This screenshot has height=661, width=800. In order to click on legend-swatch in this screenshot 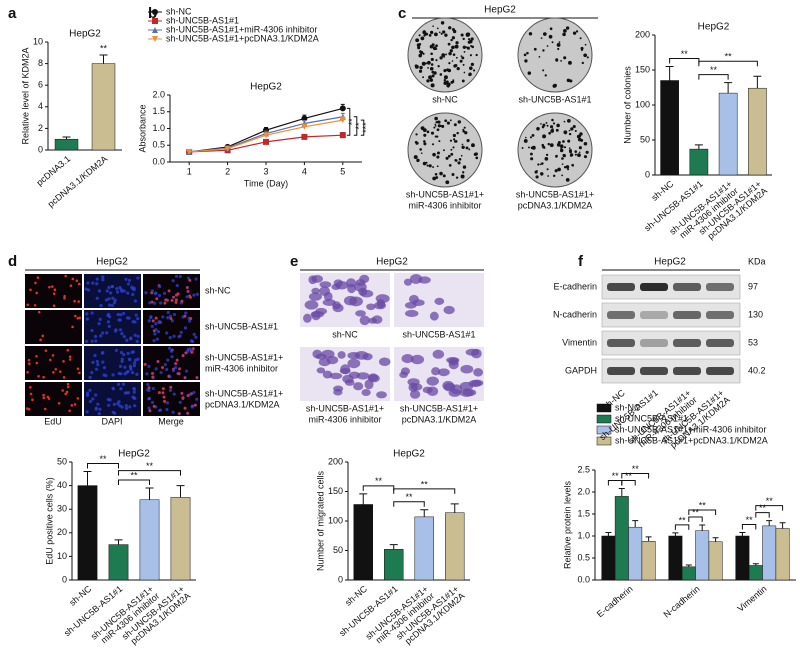, I will do `click(604, 441)`.